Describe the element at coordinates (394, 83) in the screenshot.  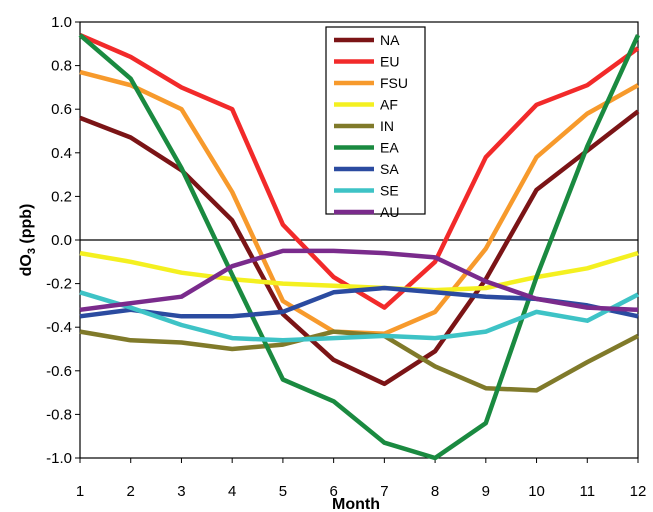
I see `legend-label-fsu: FSU` at that location.